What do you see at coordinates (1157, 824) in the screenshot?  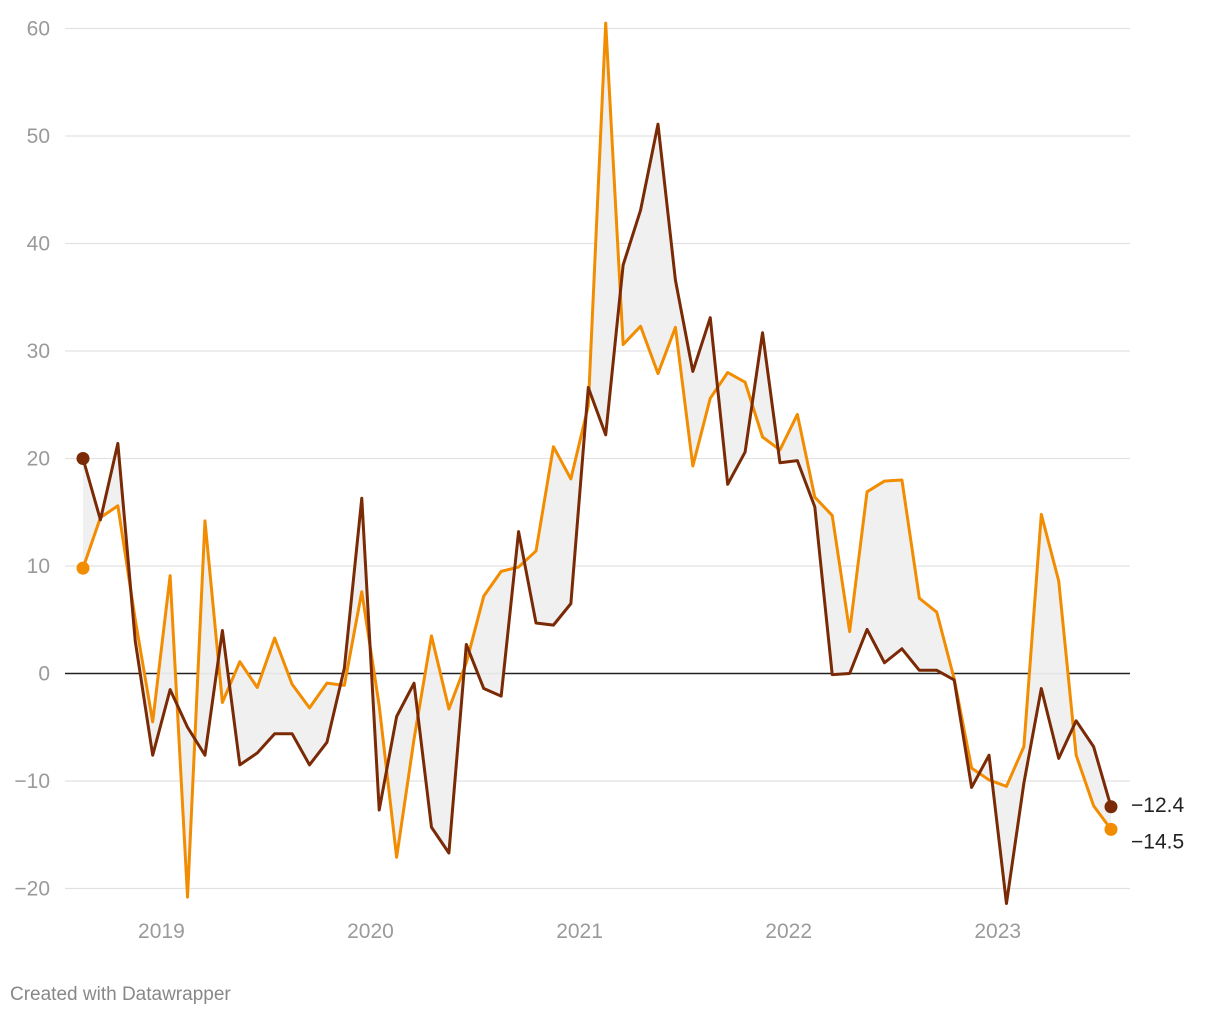 I see `end-labels: −14.5 −12.4` at bounding box center [1157, 824].